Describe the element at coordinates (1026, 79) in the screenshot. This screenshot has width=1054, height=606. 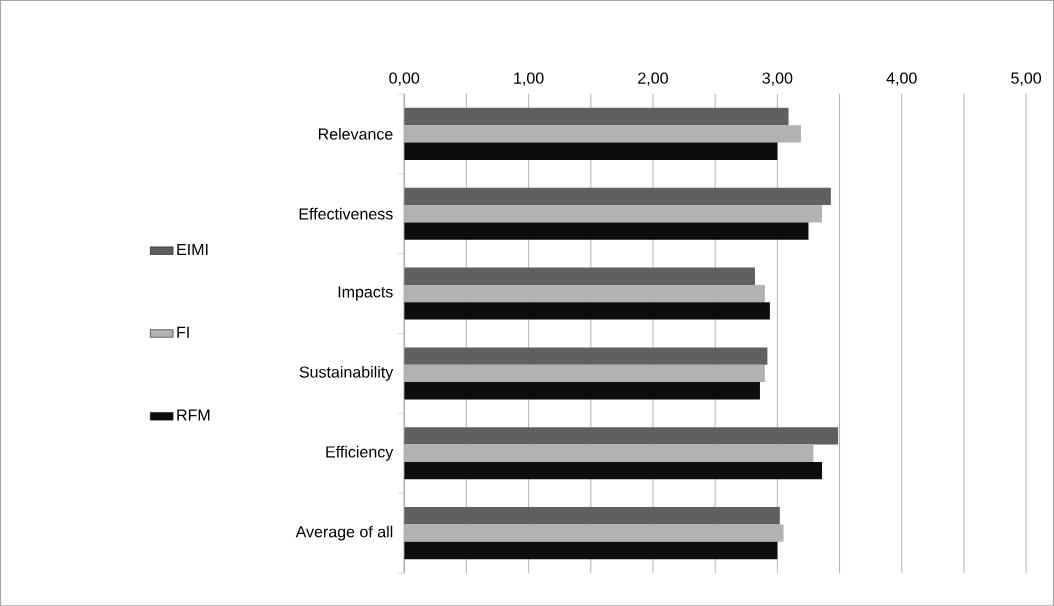
I see `x-tick-label: 5,00` at that location.